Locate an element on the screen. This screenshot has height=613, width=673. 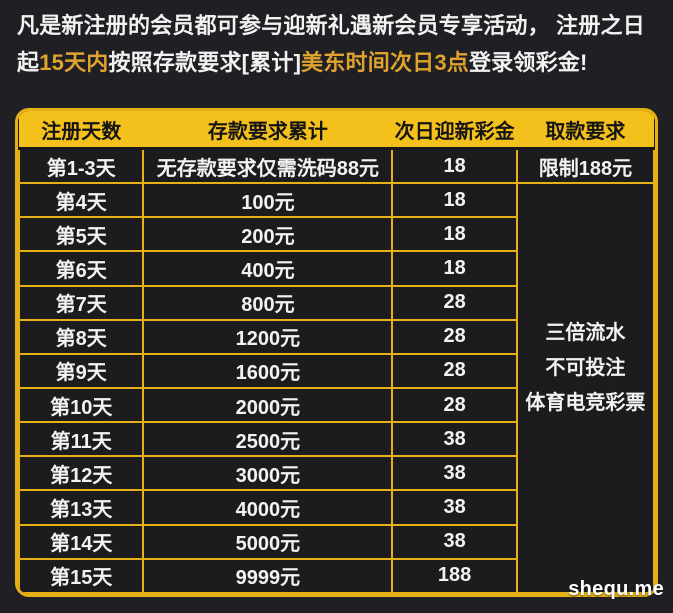
table-row: 第14天 5000元 38 is located at coordinates (336, 541).